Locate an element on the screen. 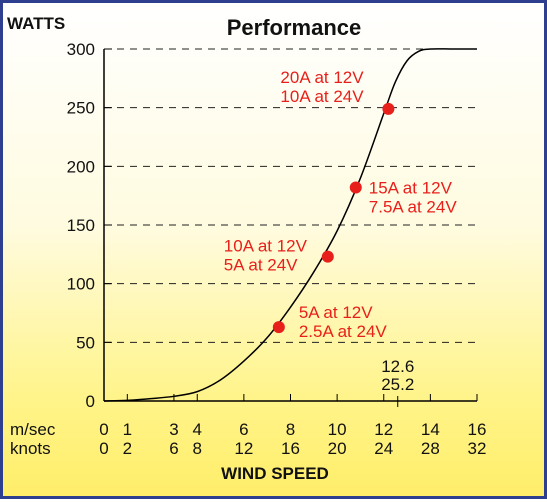 This screenshot has height=502, width=547. x-tick-label-msec: 1 is located at coordinates (127, 429).